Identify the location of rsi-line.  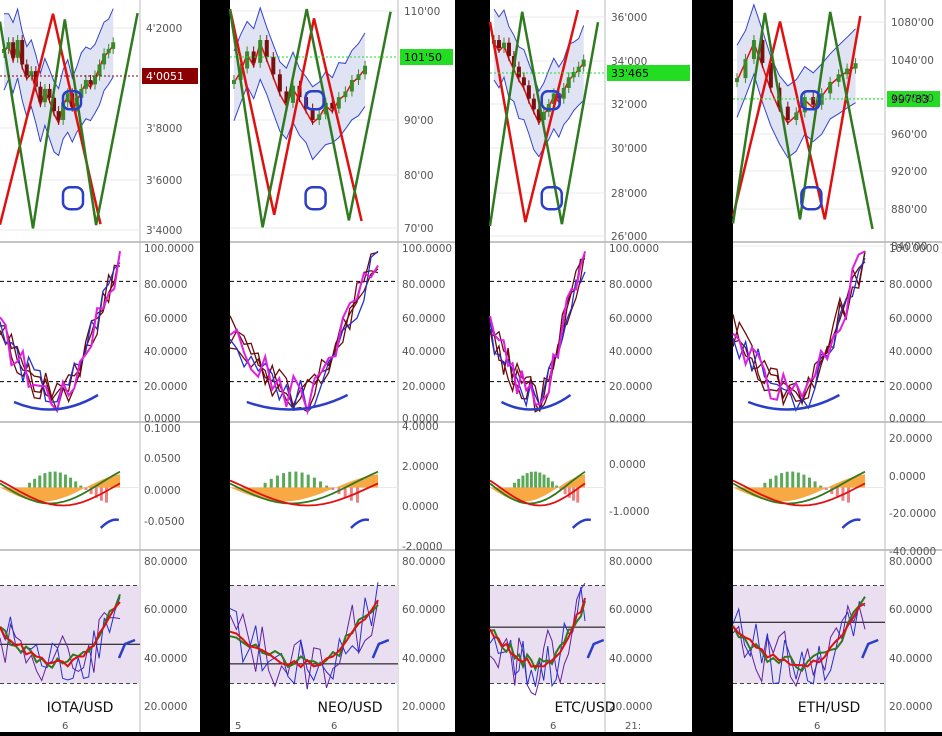
(304, 633).